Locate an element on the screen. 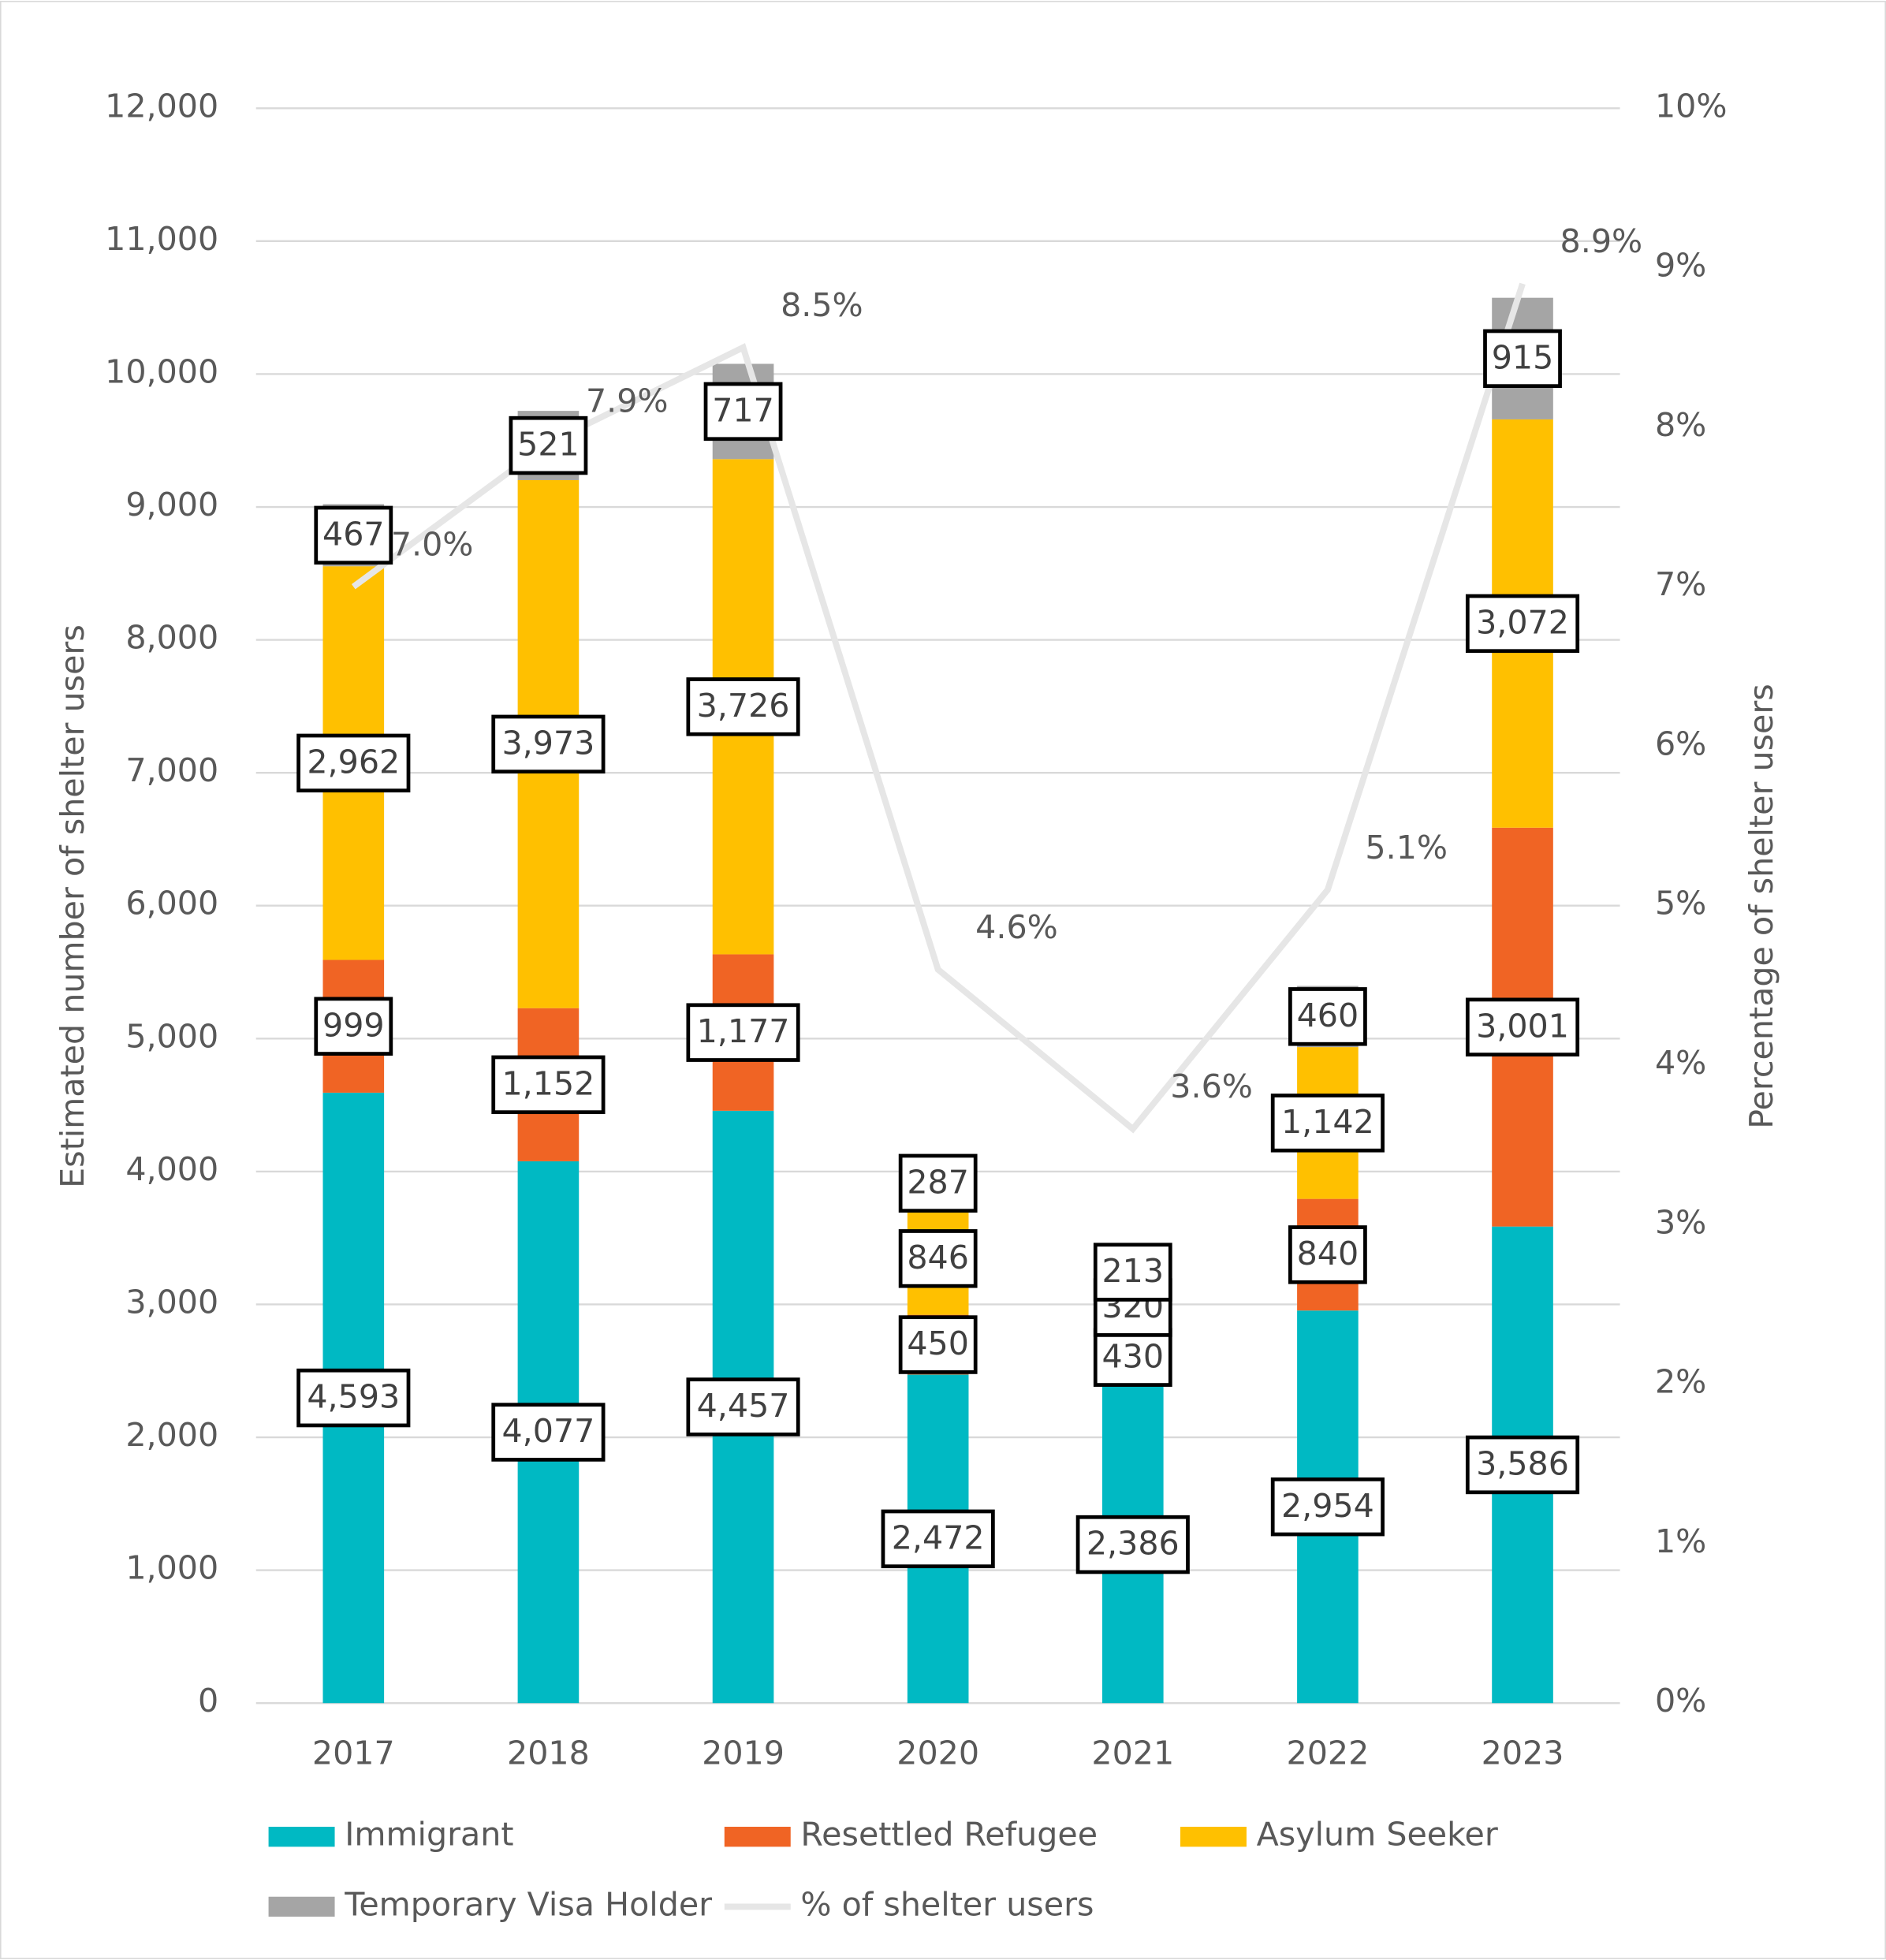  bar-value-label: 213 is located at coordinates (1132, 1271).